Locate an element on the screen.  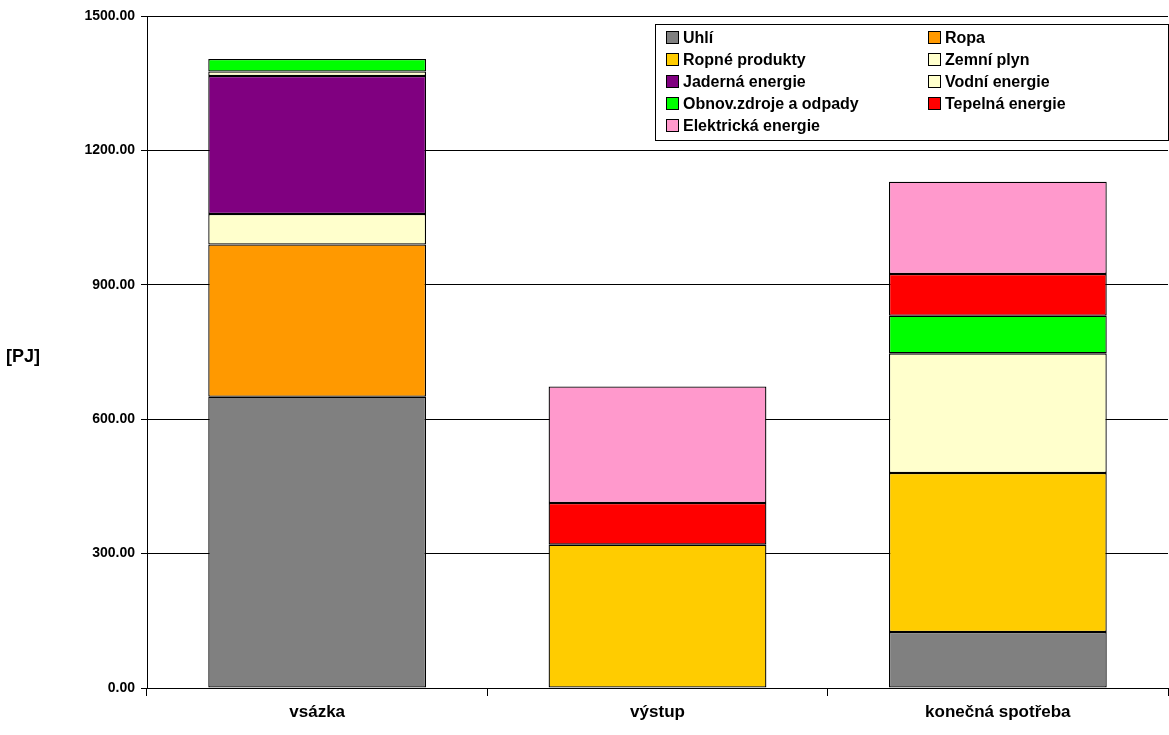
y-tick-label: 600.00 is located at coordinates (114, 418).